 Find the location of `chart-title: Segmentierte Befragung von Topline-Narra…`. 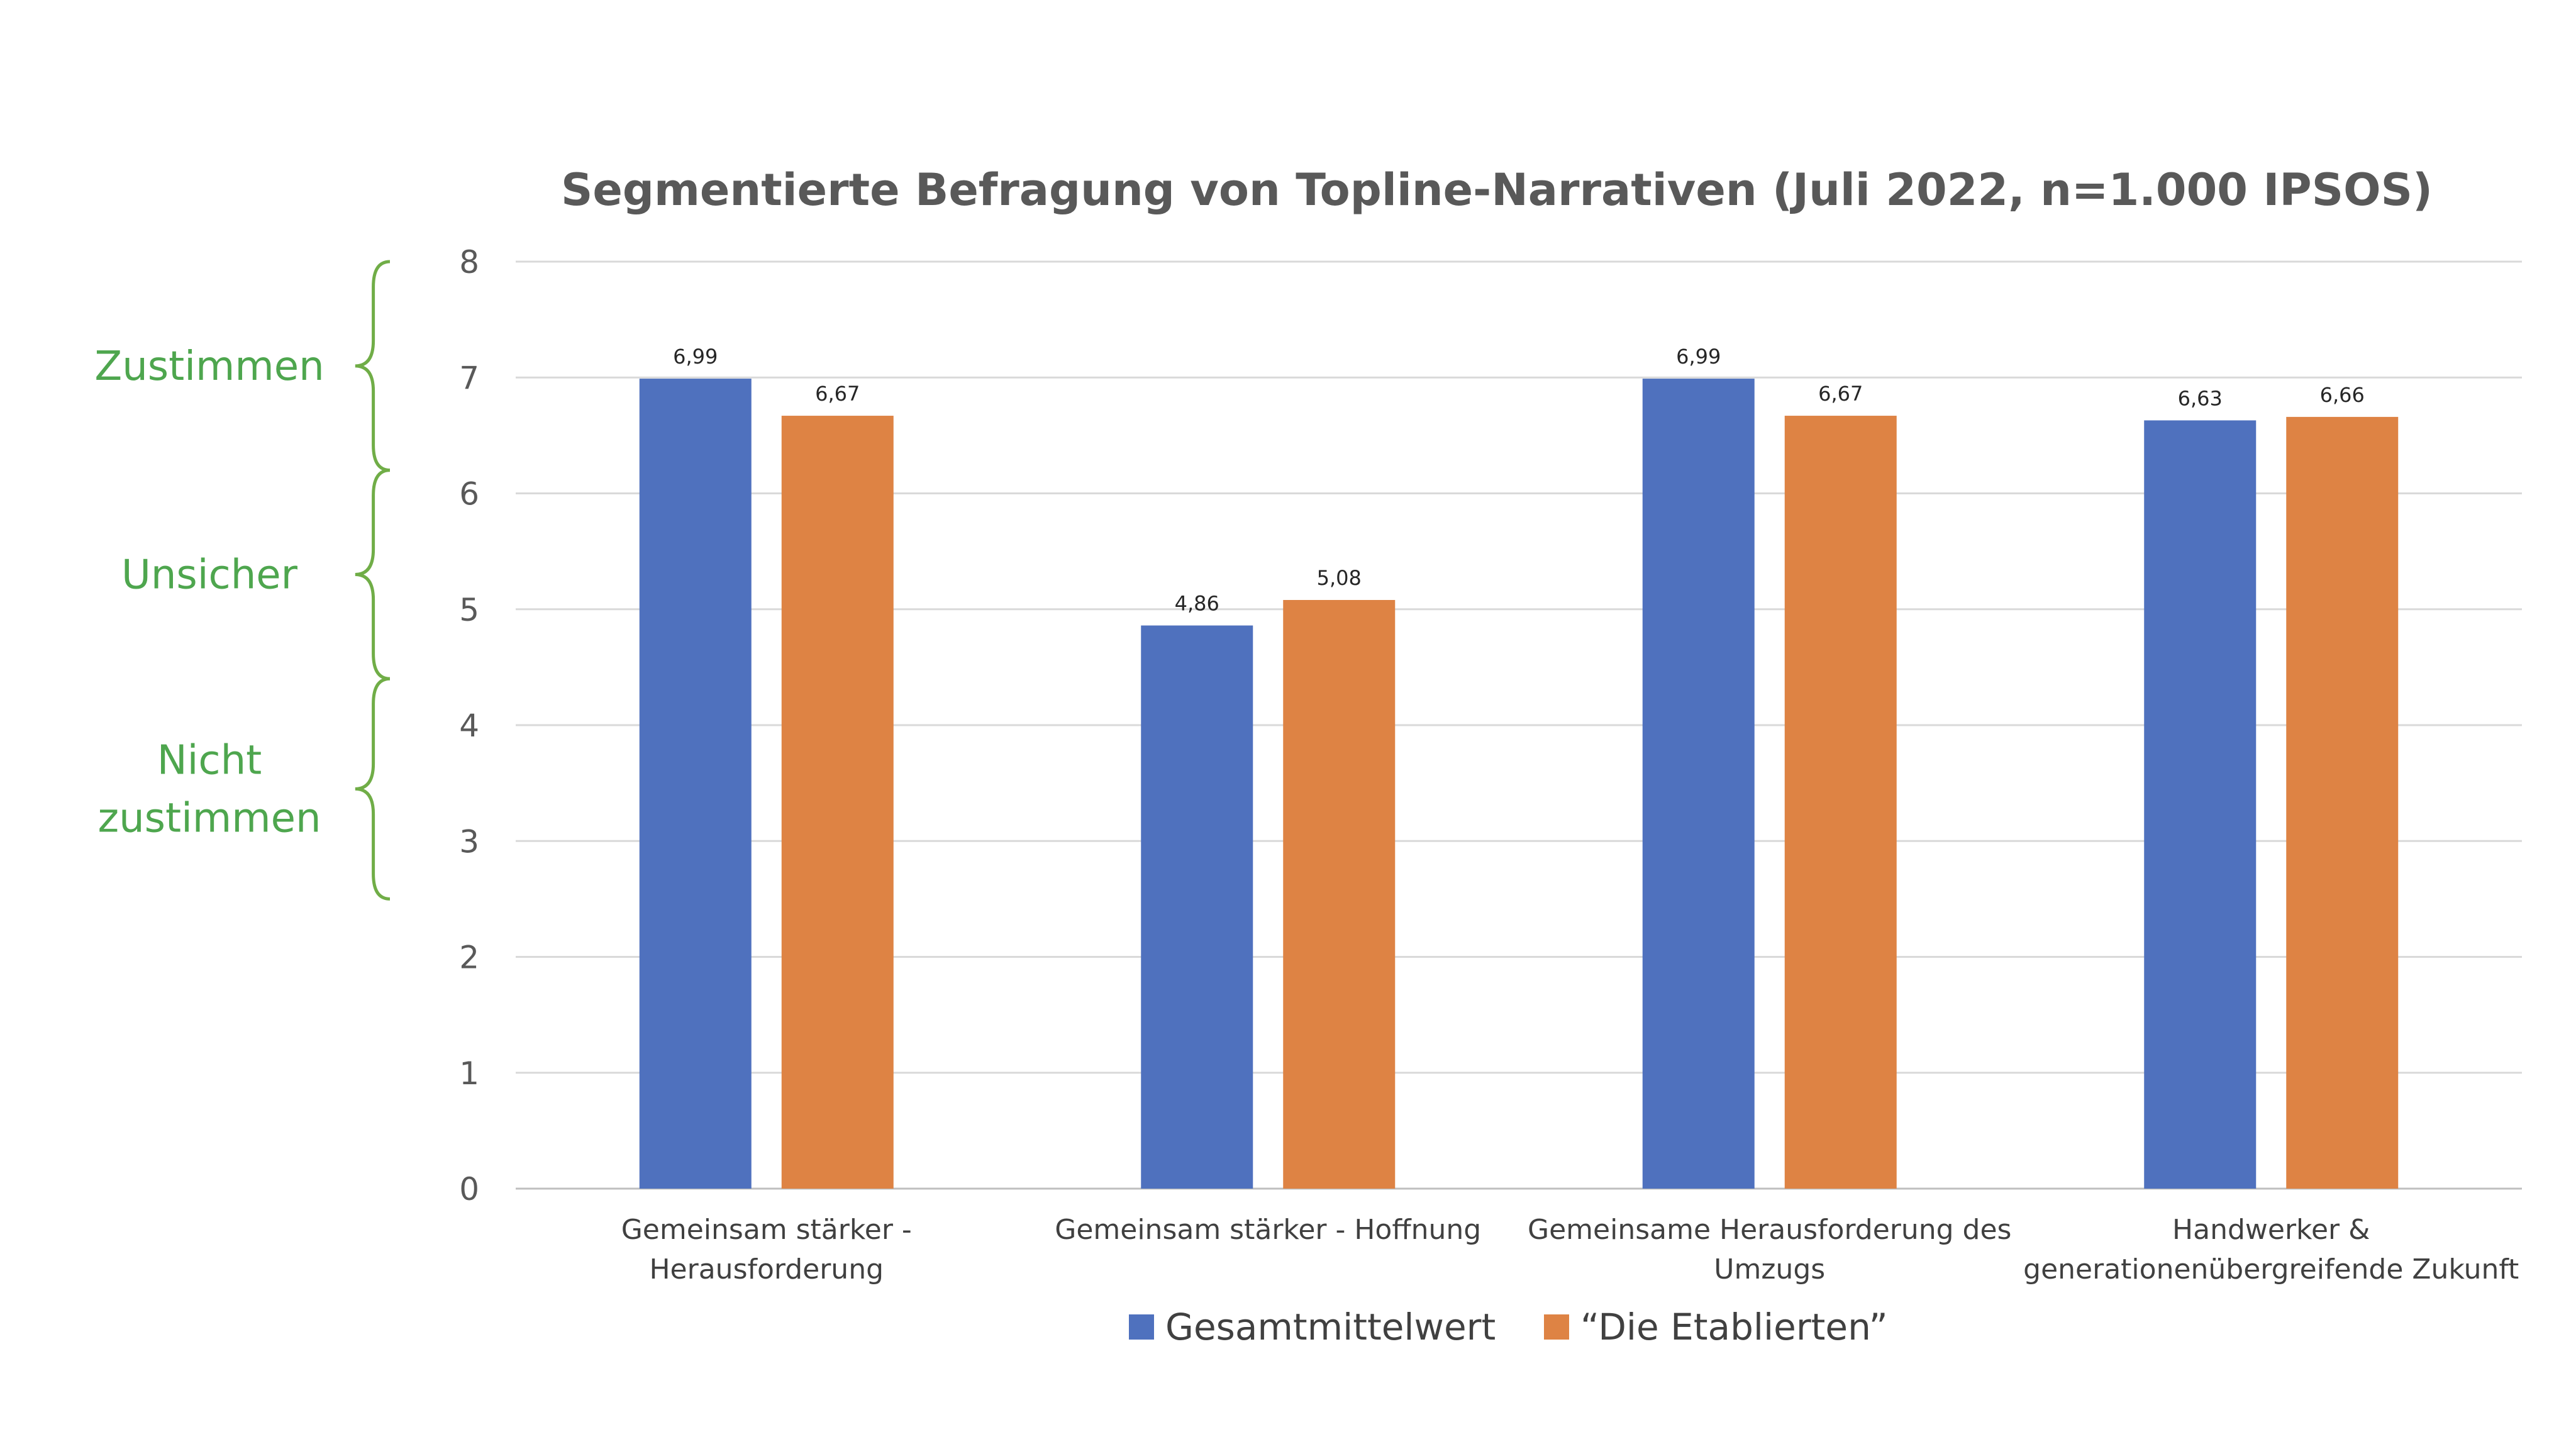

chart-title: Segmentierte Befragung von Topline-Narra… is located at coordinates (1497, 190).